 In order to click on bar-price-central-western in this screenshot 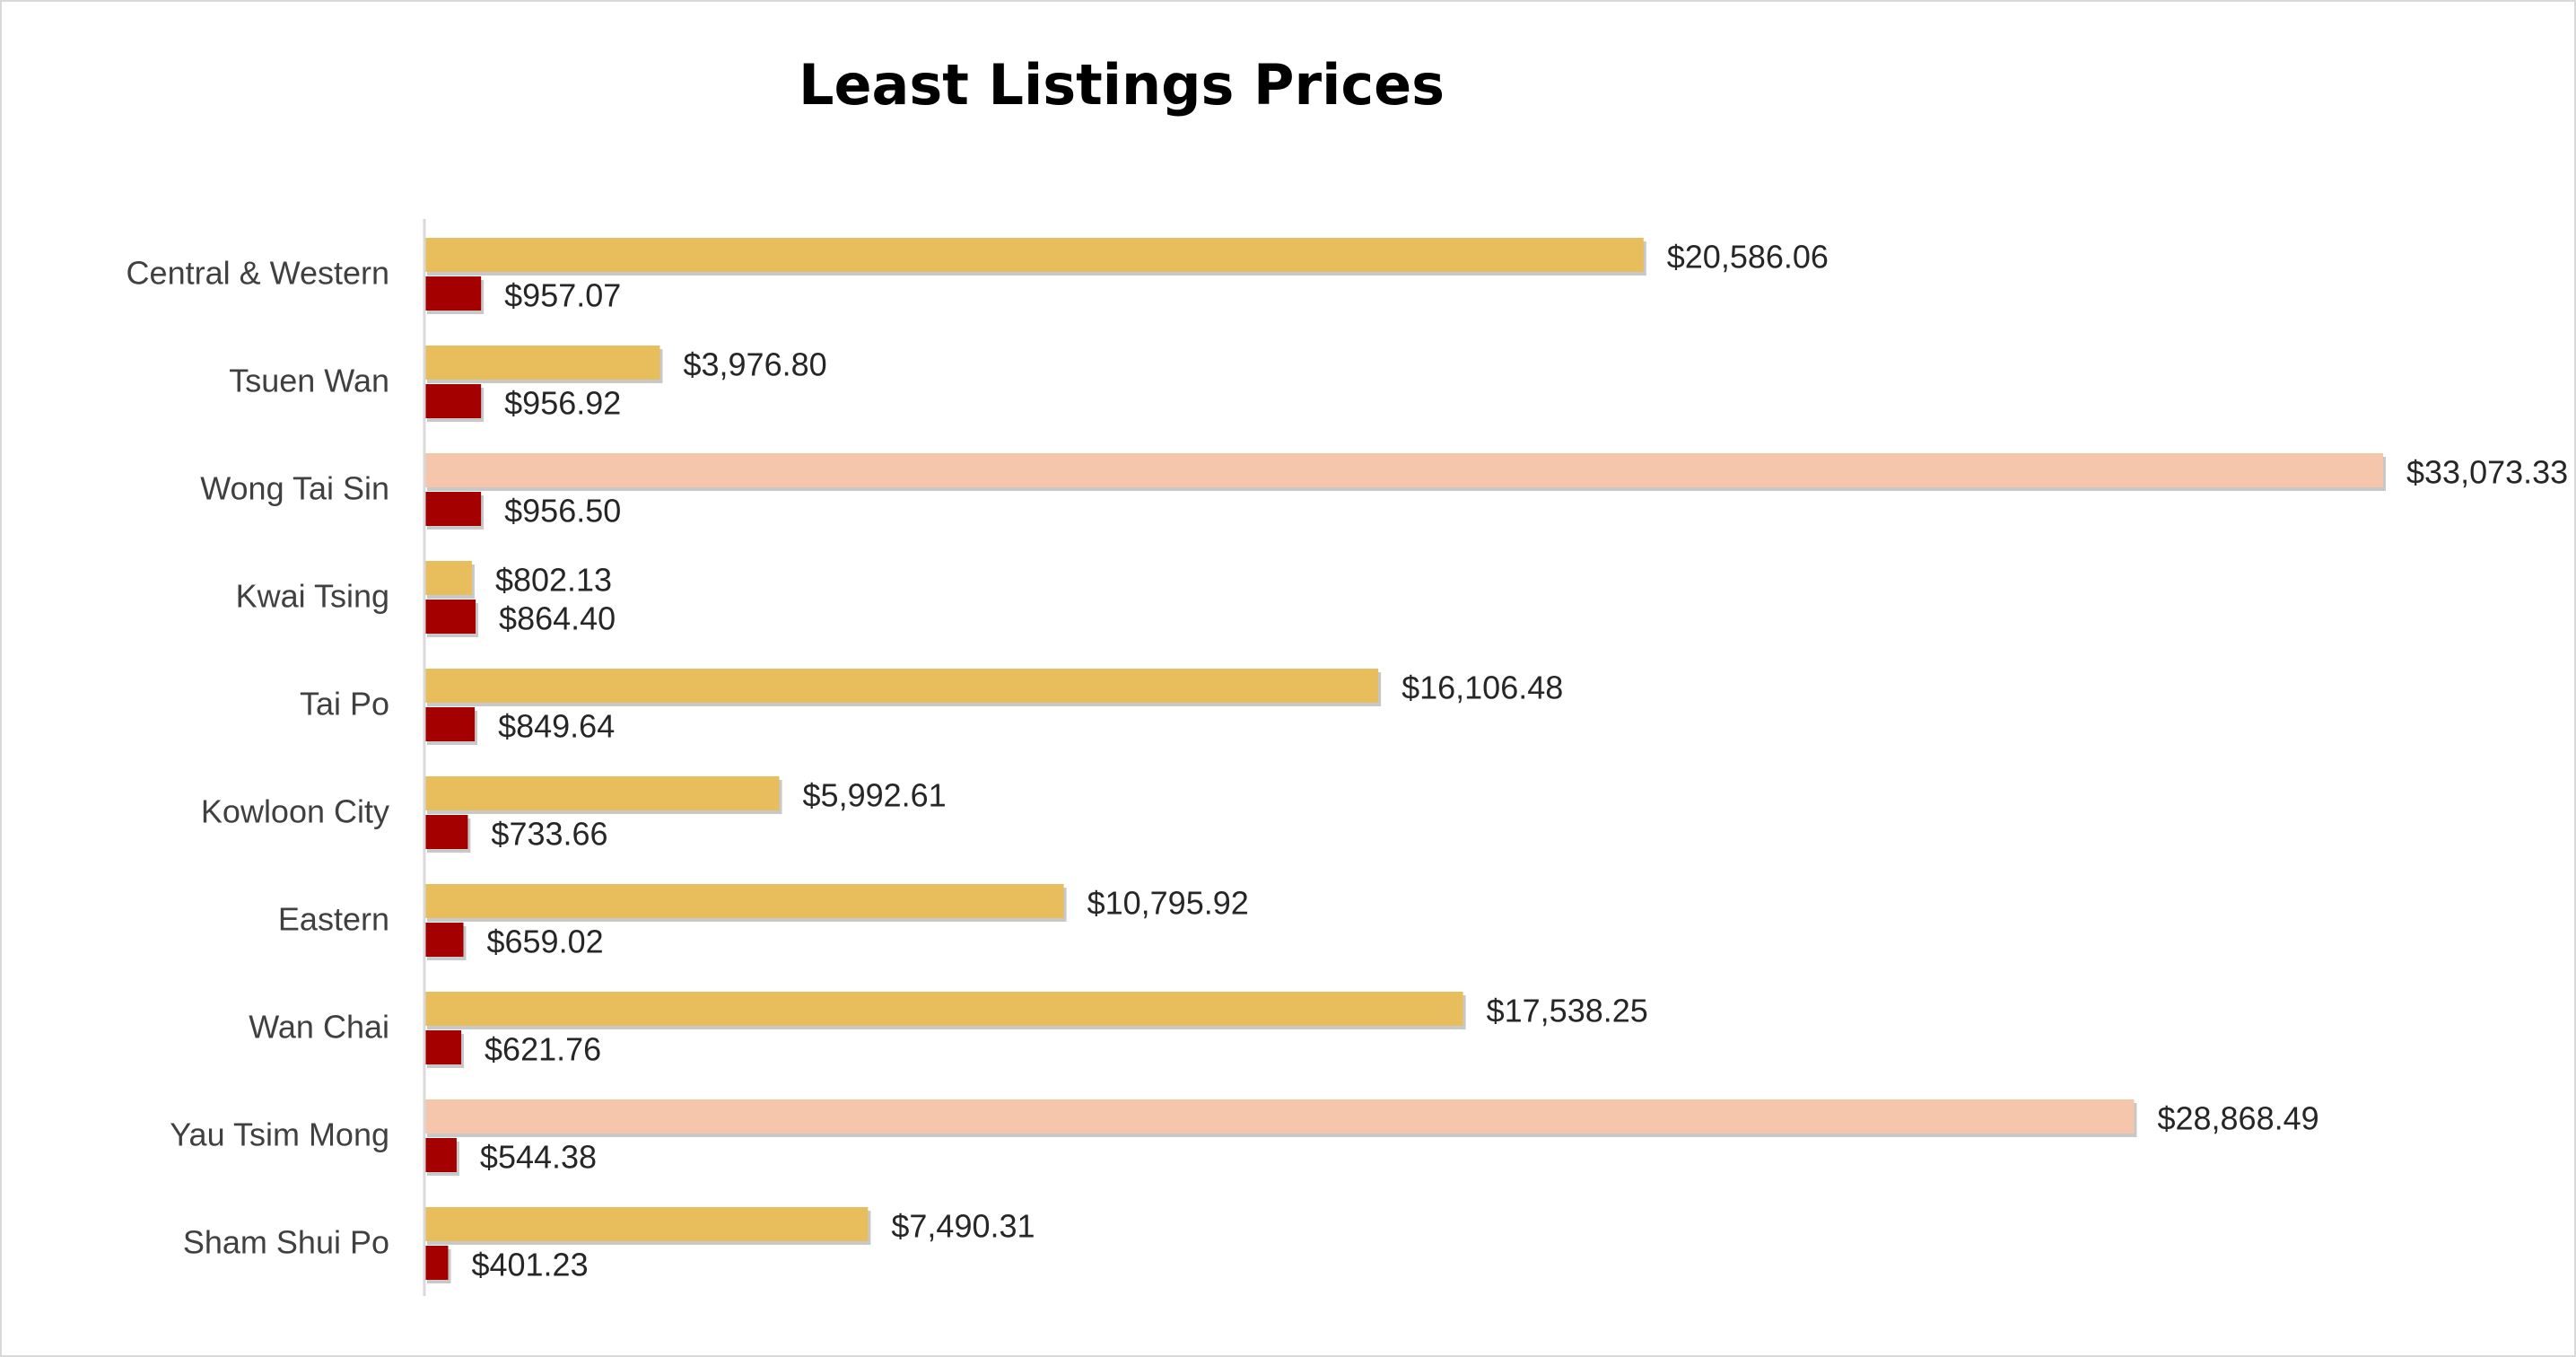, I will do `click(1034, 255)`.